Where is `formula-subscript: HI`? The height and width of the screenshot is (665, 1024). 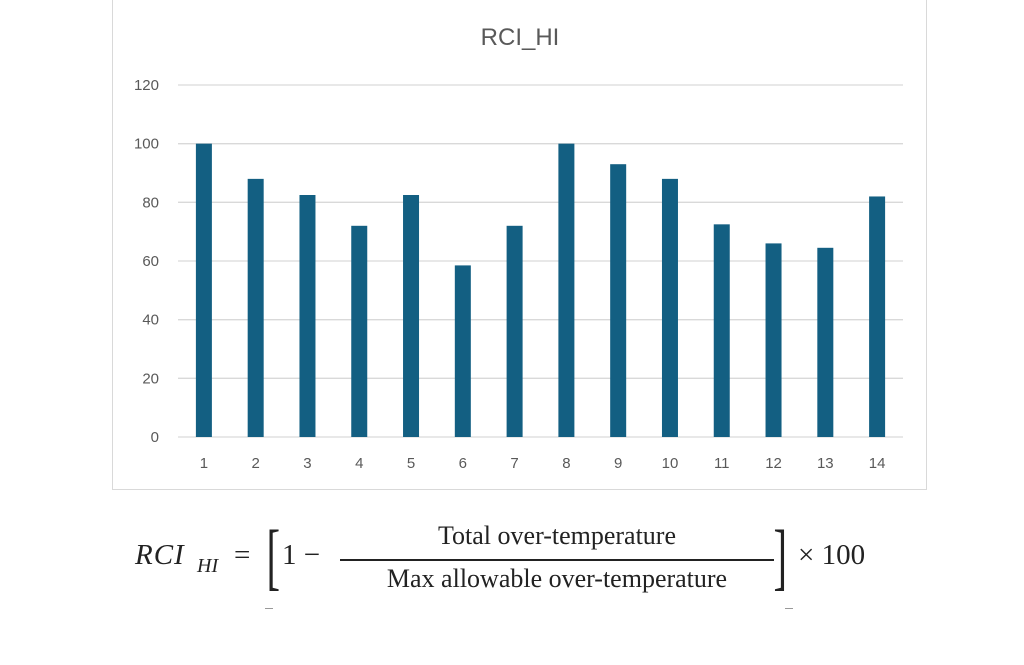
formula-subscript: HI is located at coordinates (208, 566).